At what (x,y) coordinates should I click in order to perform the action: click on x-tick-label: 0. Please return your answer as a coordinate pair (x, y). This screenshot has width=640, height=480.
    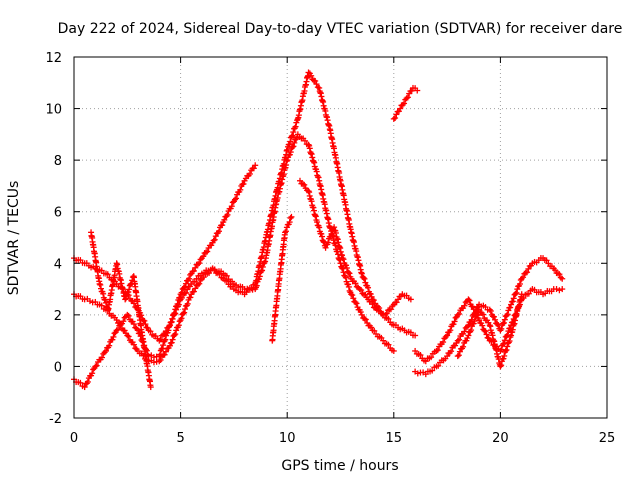
    Looking at the image, I should click on (74, 438).